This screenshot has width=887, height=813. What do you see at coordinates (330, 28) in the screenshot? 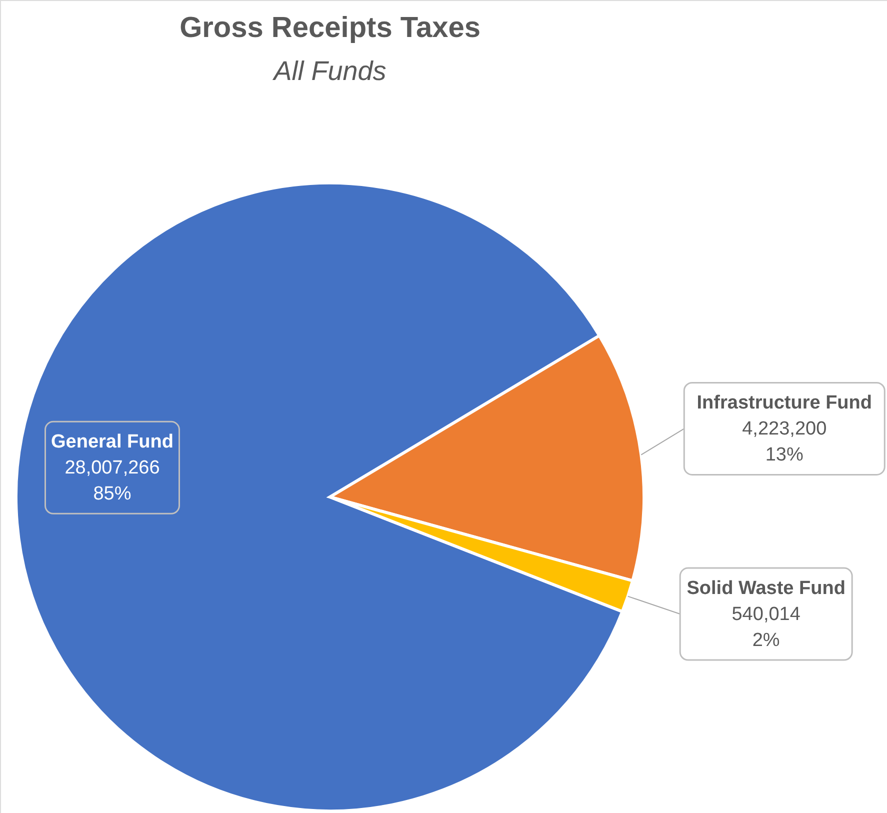
I see `chart-title: Gross Receipts Taxes` at bounding box center [330, 28].